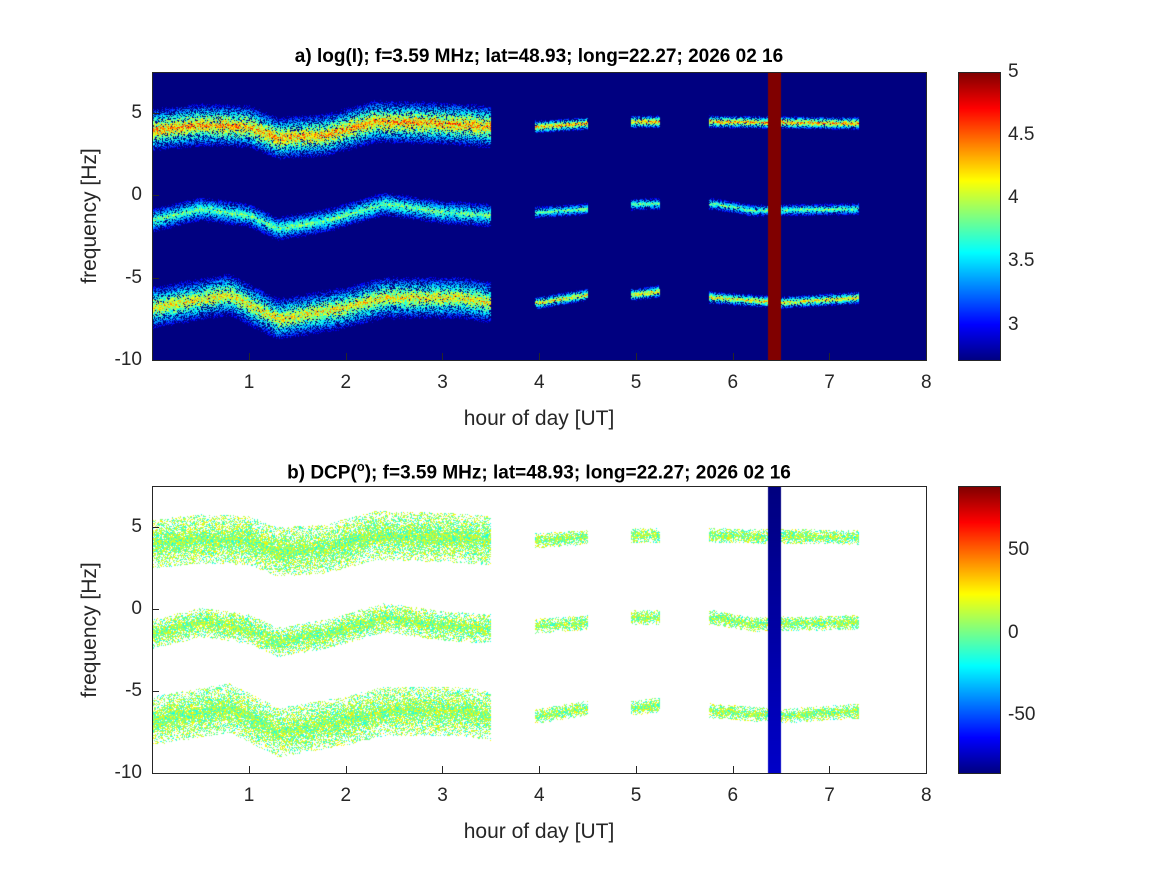  What do you see at coordinates (89, 630) in the screenshot?
I see `panel-b-ylabel: frequency [Hz]` at bounding box center [89, 630].